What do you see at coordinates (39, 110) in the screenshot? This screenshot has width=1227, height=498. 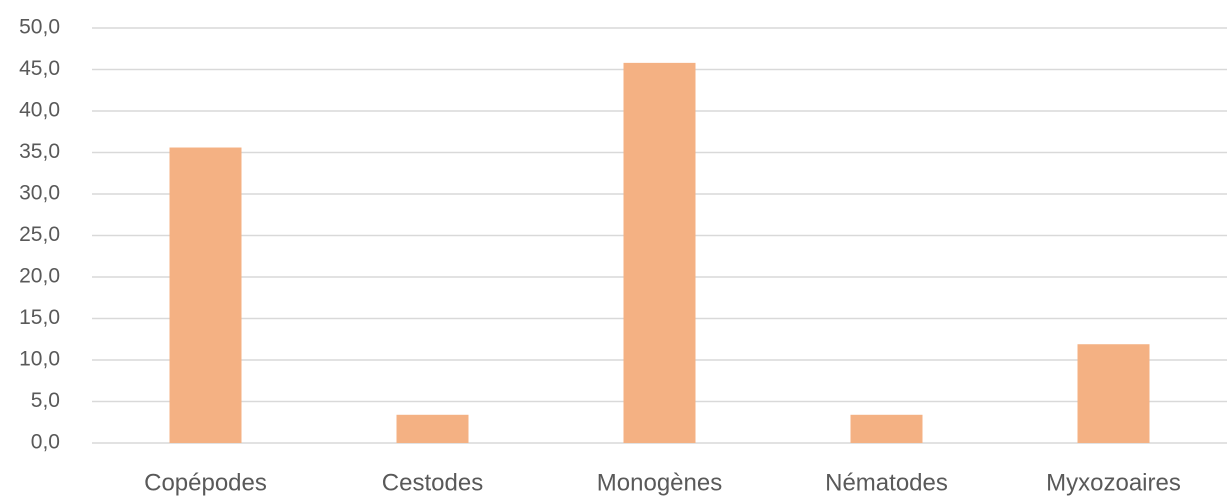 I see `y-tick-label: 40,0` at bounding box center [39, 110].